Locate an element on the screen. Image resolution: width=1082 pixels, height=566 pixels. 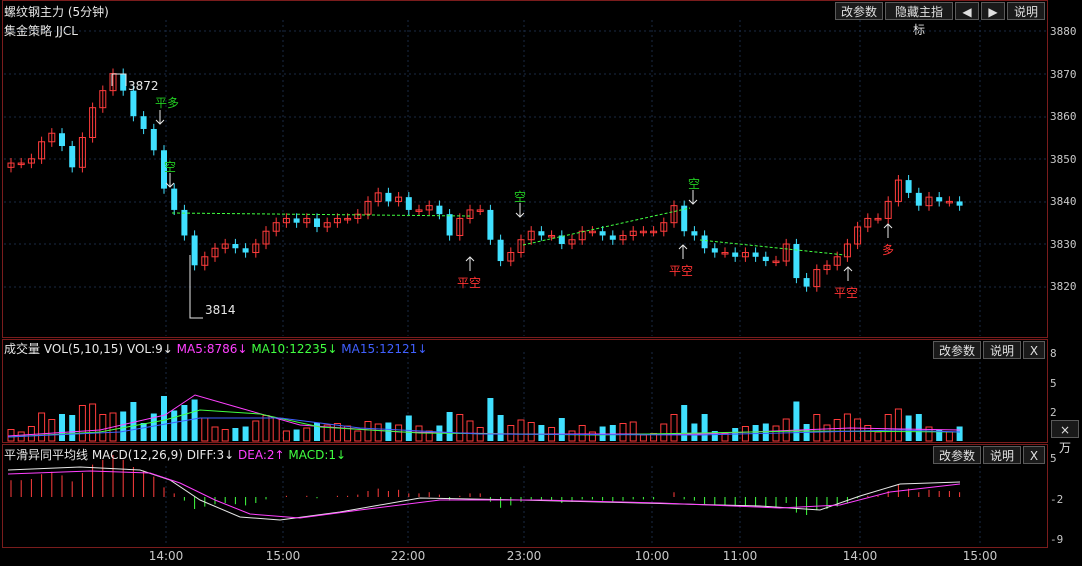
macd-dea: DEA:2↑ is located at coordinates (261, 455).